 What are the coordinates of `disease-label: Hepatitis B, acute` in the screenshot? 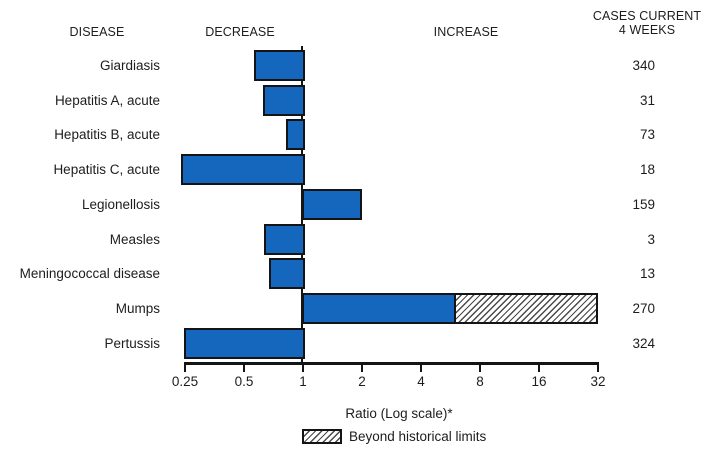 It's located at (107, 134).